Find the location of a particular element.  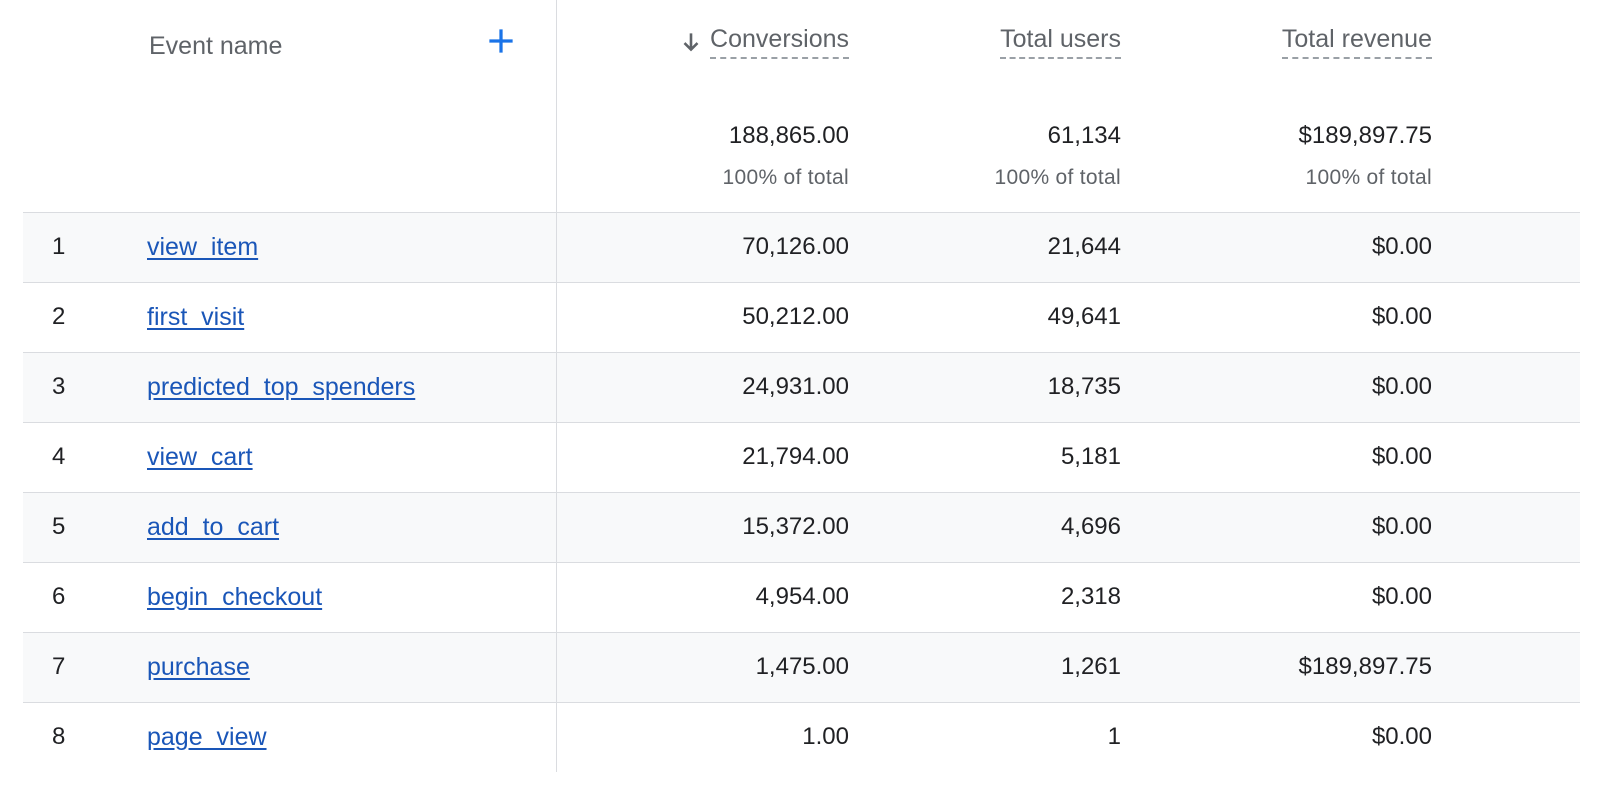

event-link: begin_checkout is located at coordinates (235, 597).